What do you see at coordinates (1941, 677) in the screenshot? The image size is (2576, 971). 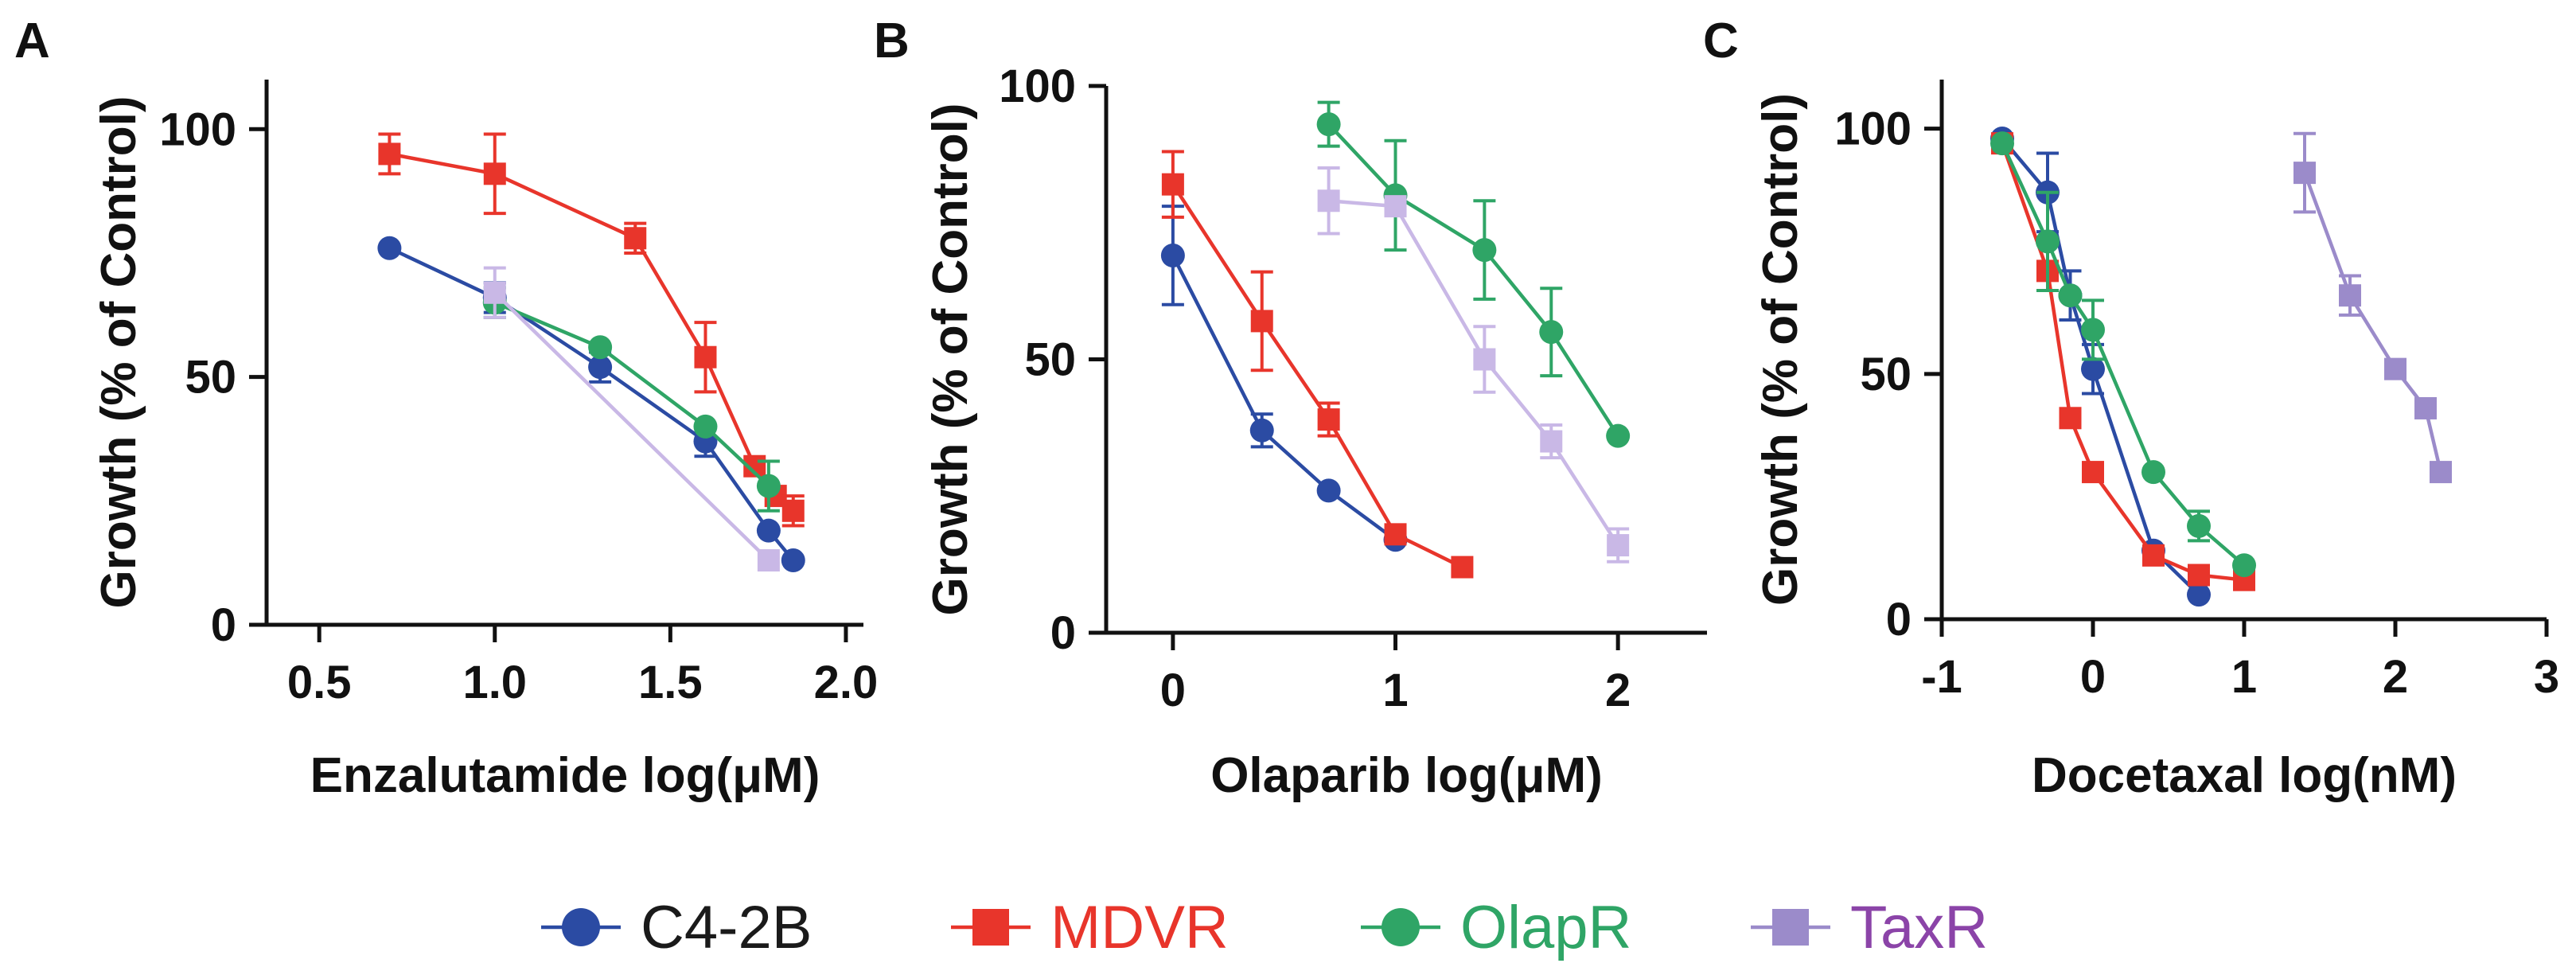 I see `x-tick-label: -1` at bounding box center [1941, 677].